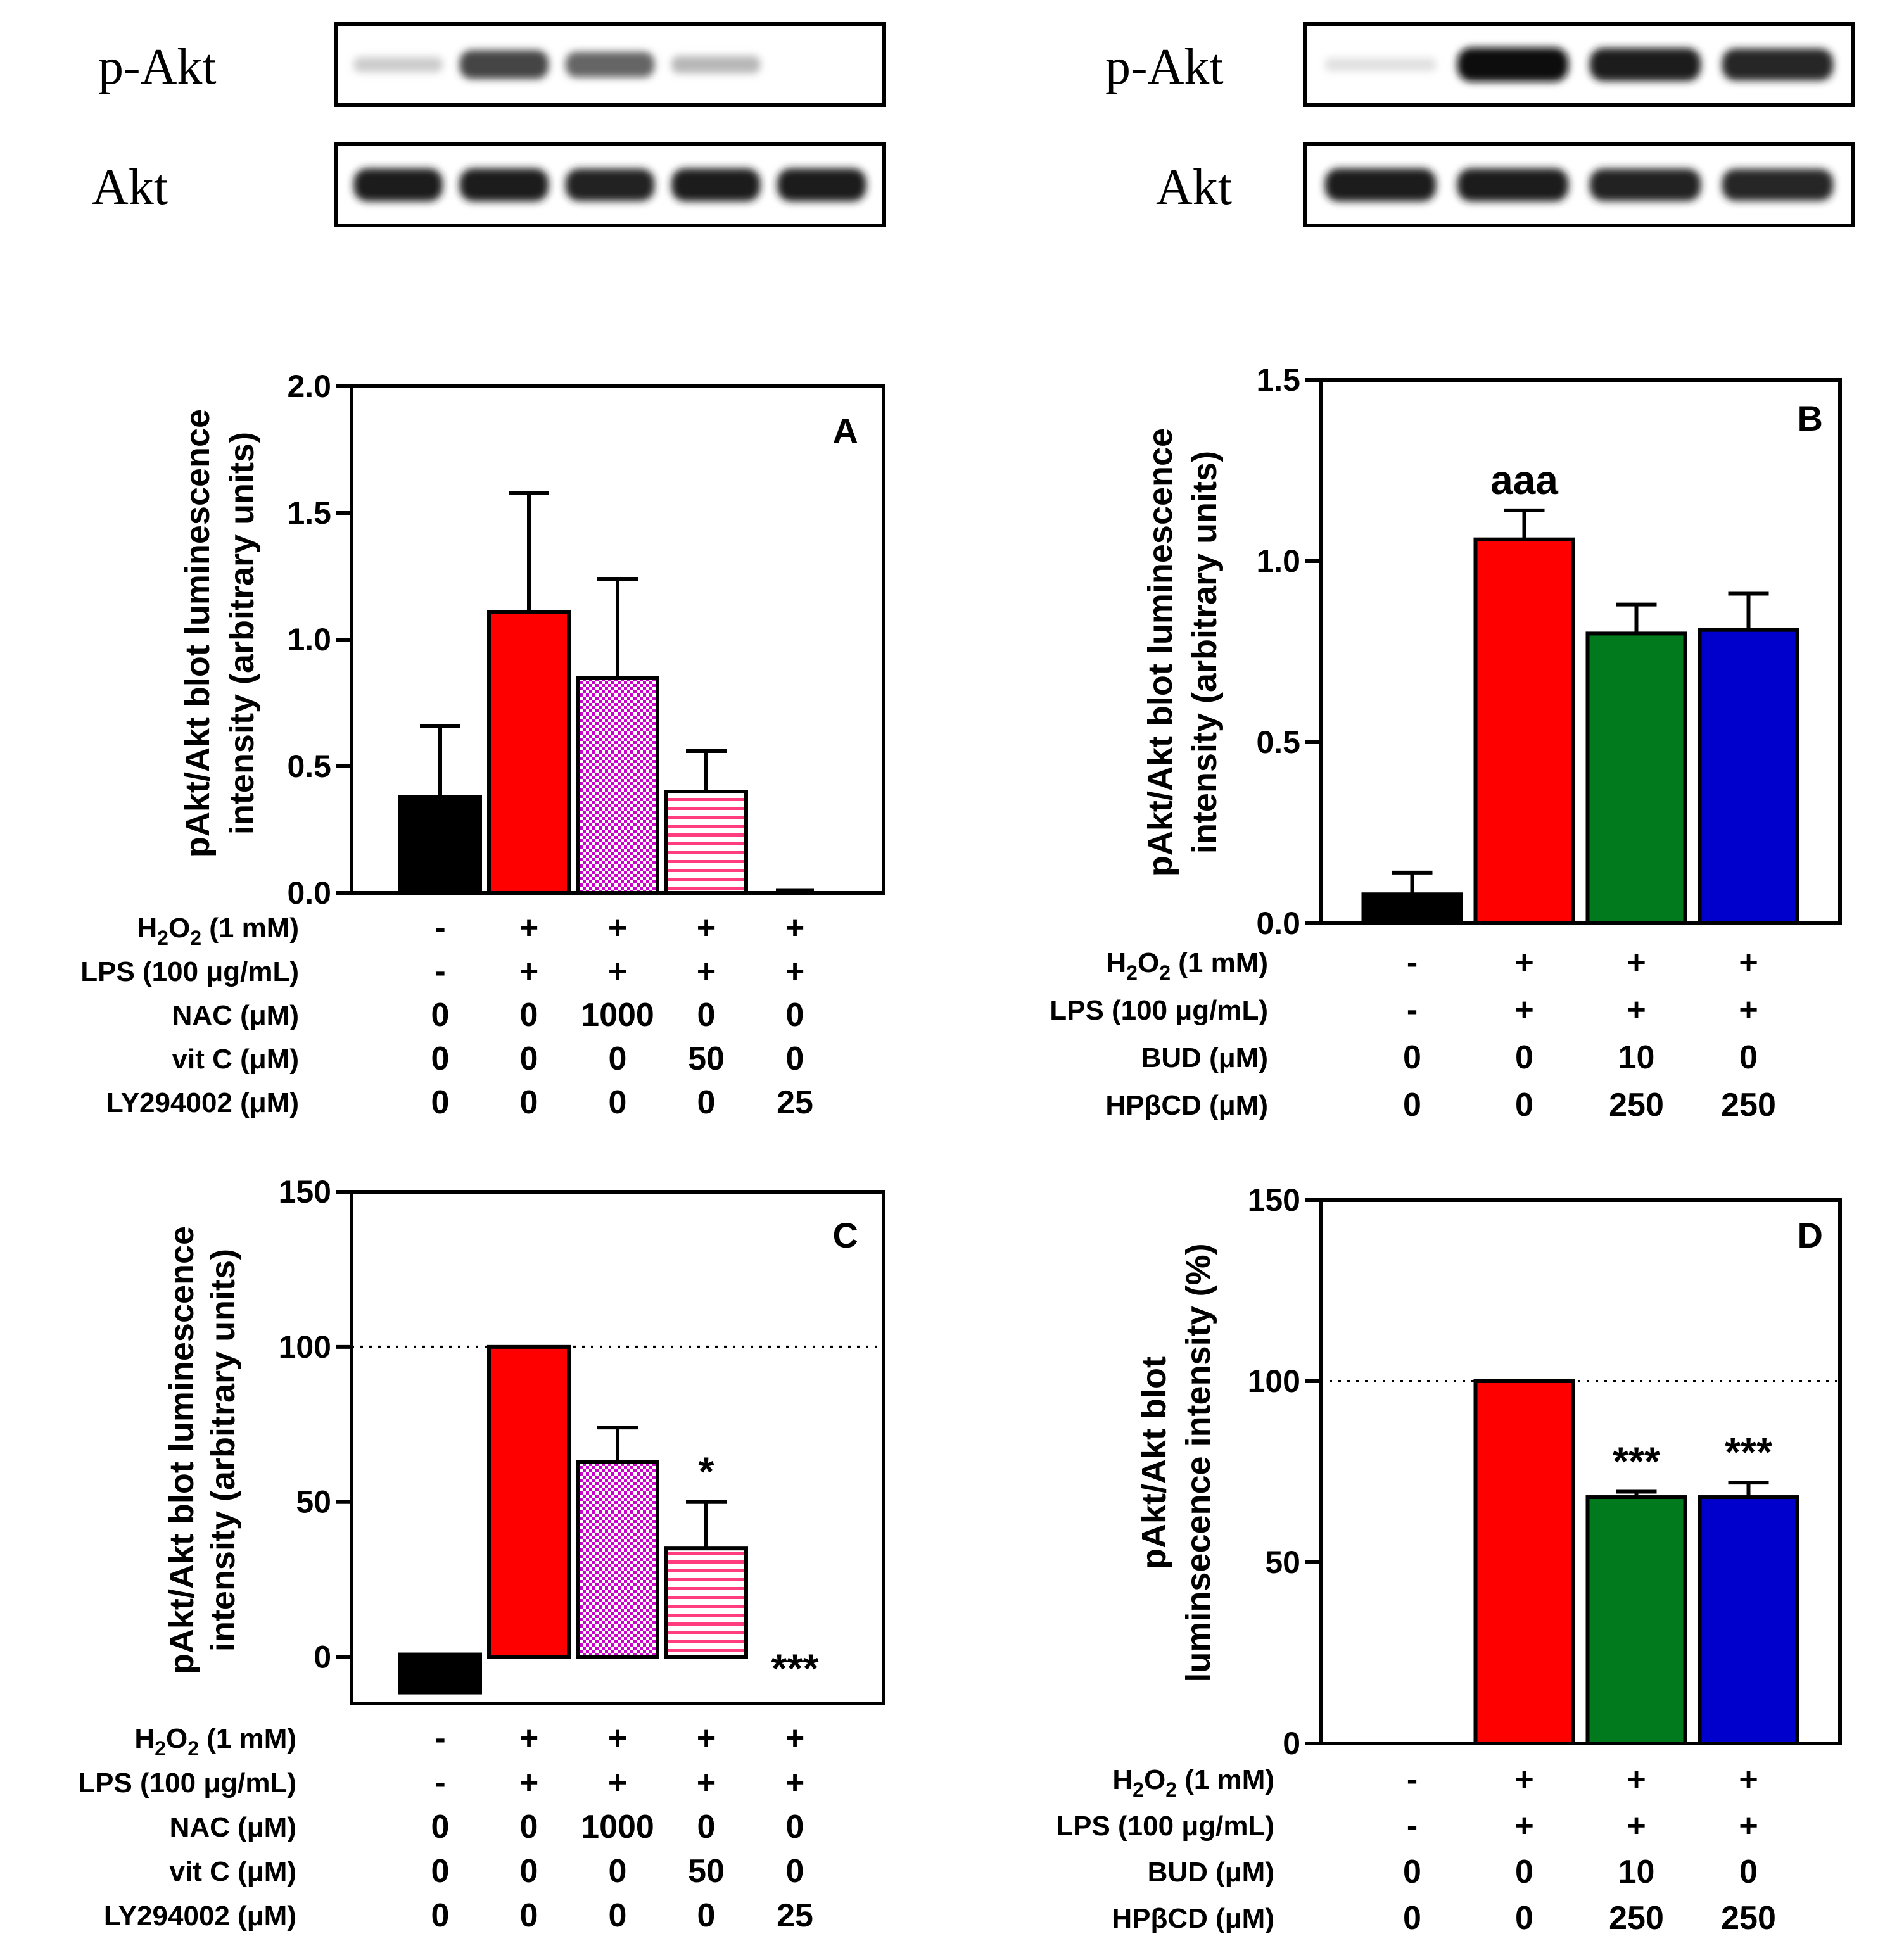 The image size is (1885, 1960). Describe the element at coordinates (242, 634) in the screenshot. I see `y-axis-label: intensity (arbitrary units)` at that location.